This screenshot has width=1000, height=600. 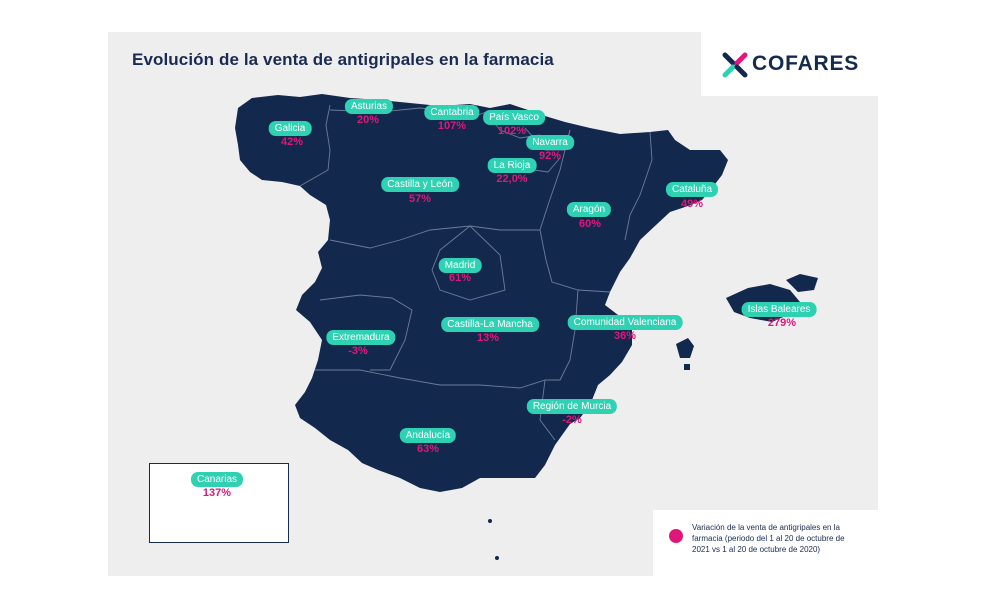 I want to click on value-castilla-la-mancha: 13%, so click(x=488, y=338).